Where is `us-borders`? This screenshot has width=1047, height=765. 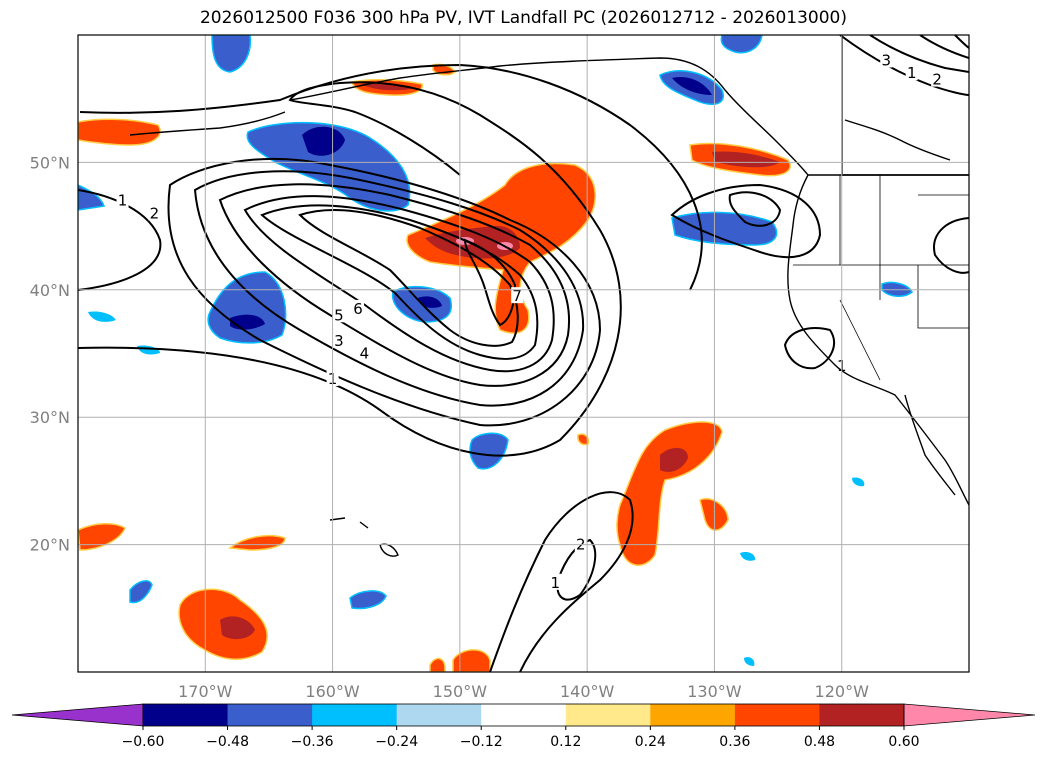 us-borders is located at coordinates (881, 278).